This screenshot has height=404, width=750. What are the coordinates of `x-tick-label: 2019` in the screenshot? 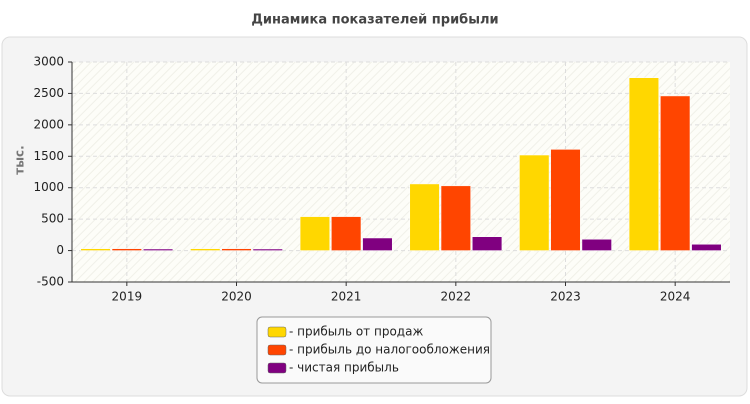 It's located at (127, 297).